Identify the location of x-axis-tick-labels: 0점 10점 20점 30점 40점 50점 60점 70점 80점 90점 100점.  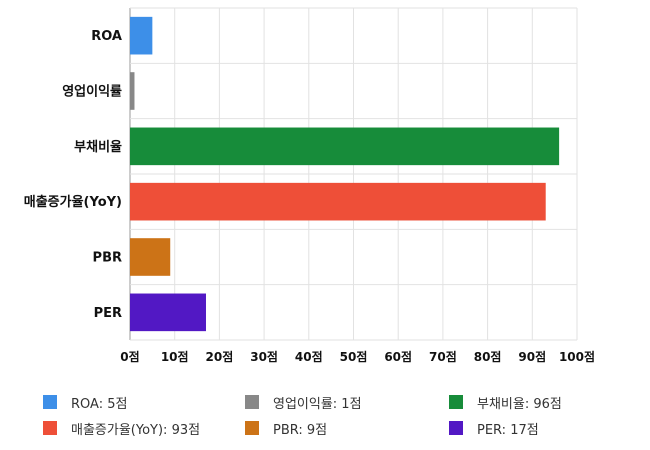
(357, 356).